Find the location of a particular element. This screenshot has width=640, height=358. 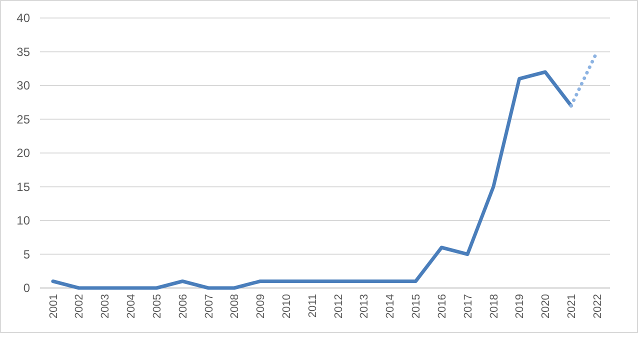

y-tick-label: 5 is located at coordinates (26, 254).